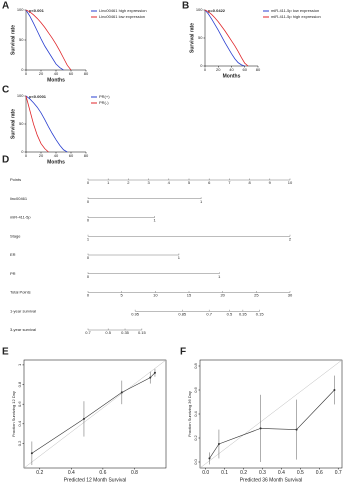 This screenshot has width=352, height=500. I want to click on ideal-line, so click(271, 414).